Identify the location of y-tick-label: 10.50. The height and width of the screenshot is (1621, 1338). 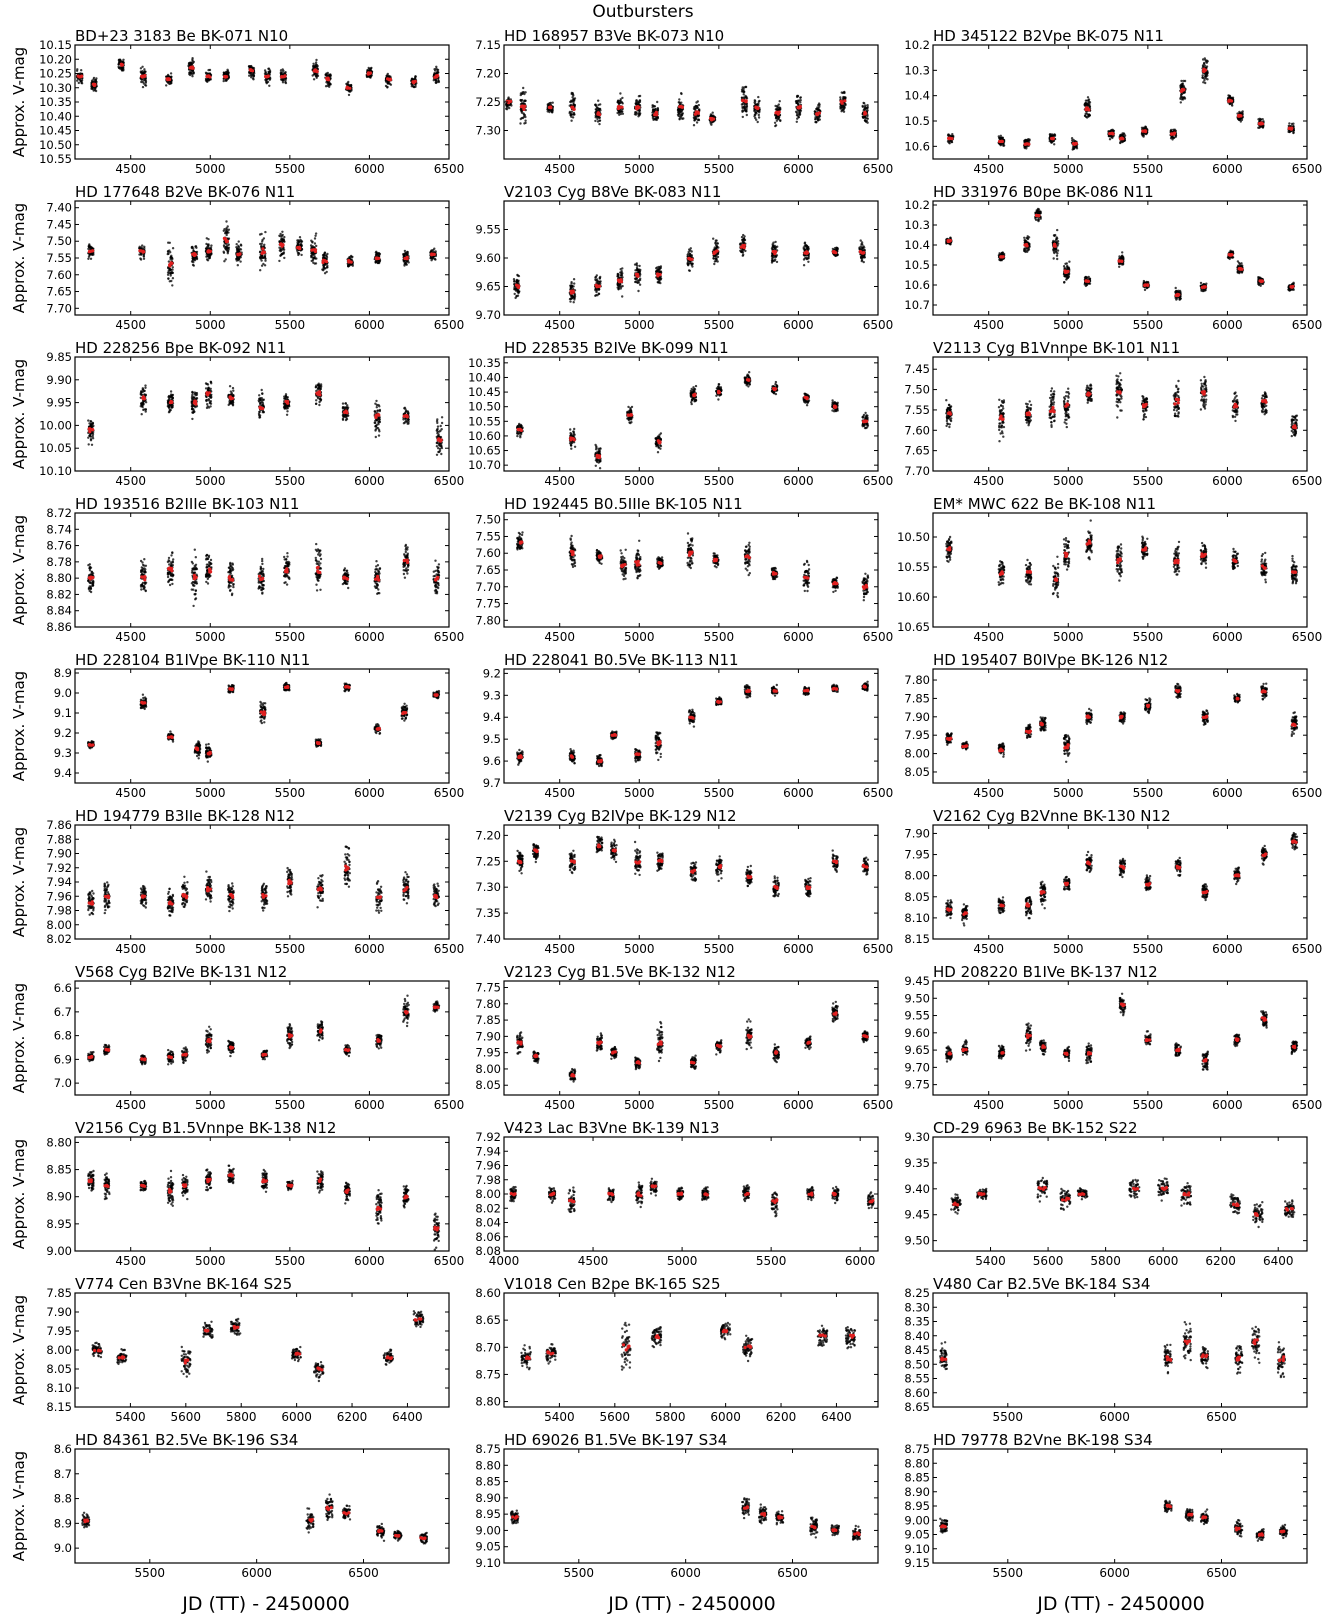
(55, 145).